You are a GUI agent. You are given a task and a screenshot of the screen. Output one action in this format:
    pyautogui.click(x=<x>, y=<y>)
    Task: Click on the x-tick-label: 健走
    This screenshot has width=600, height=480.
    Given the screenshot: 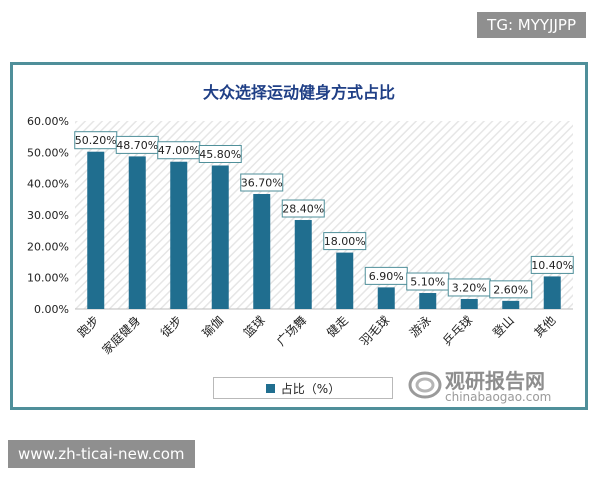 What is the action you would take?
    pyautogui.click(x=337, y=326)
    